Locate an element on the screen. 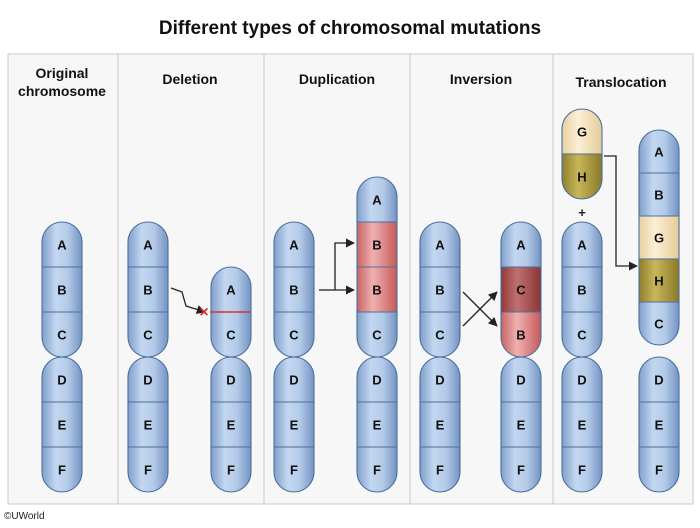  chromosome-trans-recipient: A B C D E F is located at coordinates (582, 357).